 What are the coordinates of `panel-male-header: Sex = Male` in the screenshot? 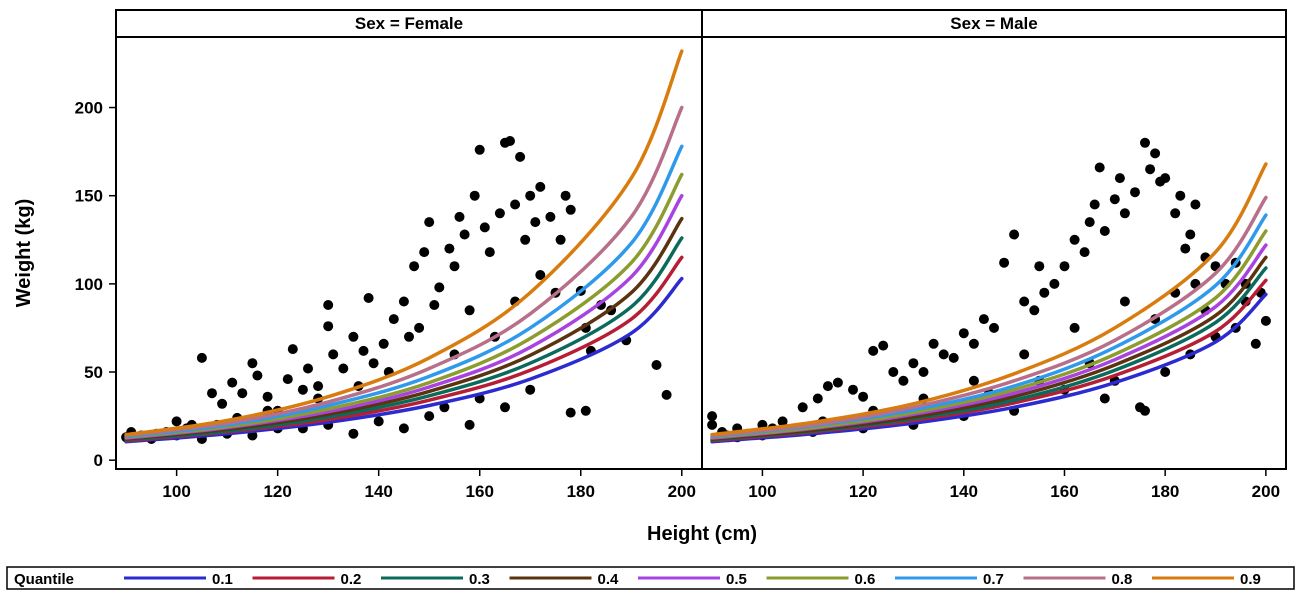 It's located at (994, 23).